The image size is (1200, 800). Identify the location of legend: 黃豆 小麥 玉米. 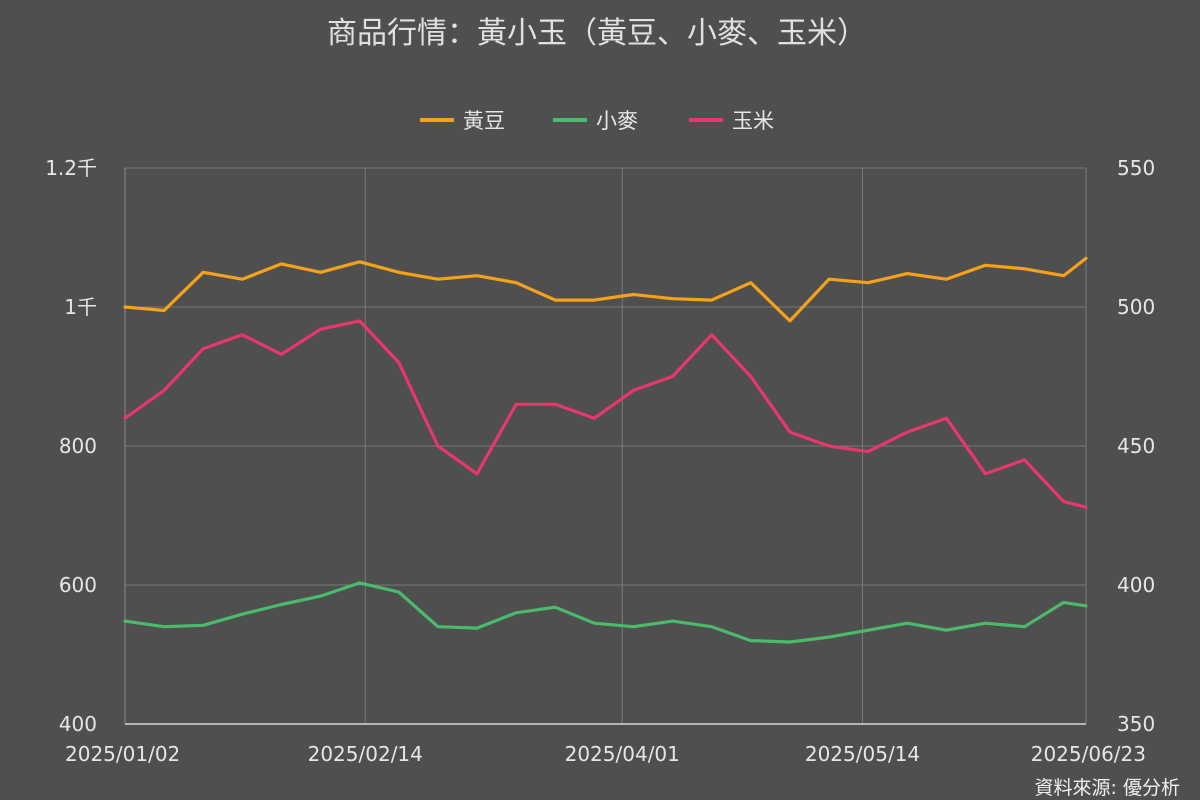
(597, 121).